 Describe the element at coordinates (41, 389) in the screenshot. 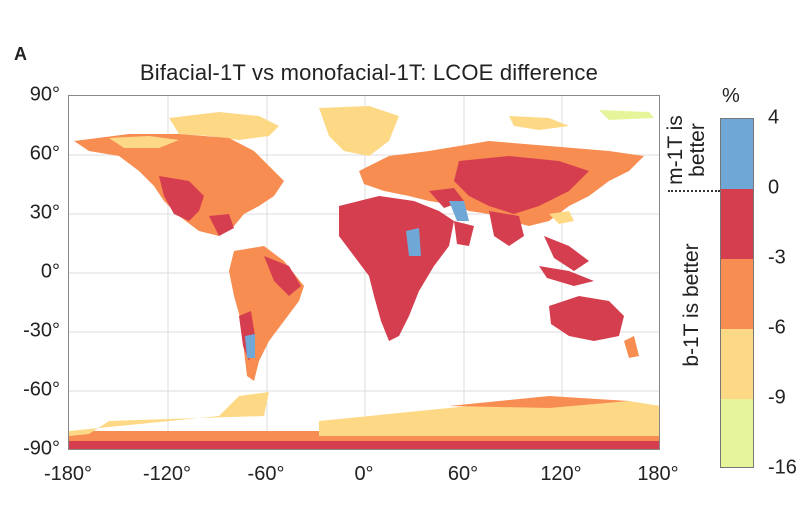

I see `y-tick: -60°` at that location.